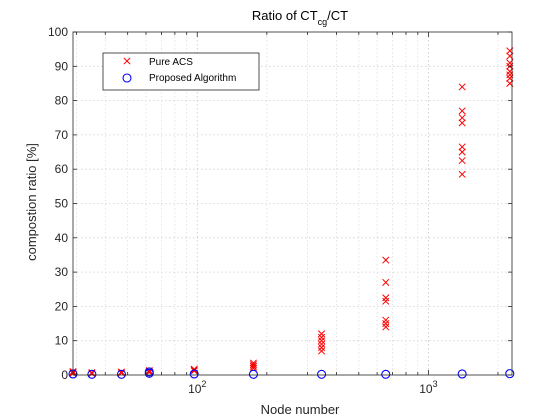  I want to click on y-tick-label: 0, so click(64, 375).